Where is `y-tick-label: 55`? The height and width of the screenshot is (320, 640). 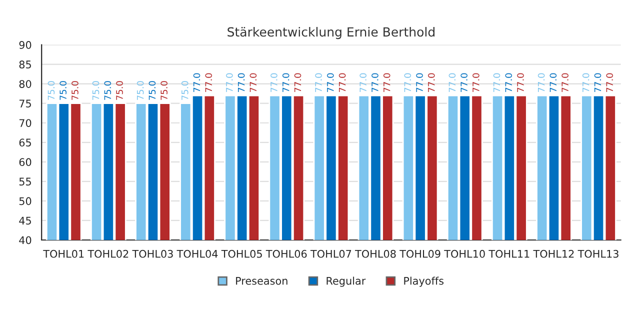
y-tick-label: 55 is located at coordinates (25, 182).